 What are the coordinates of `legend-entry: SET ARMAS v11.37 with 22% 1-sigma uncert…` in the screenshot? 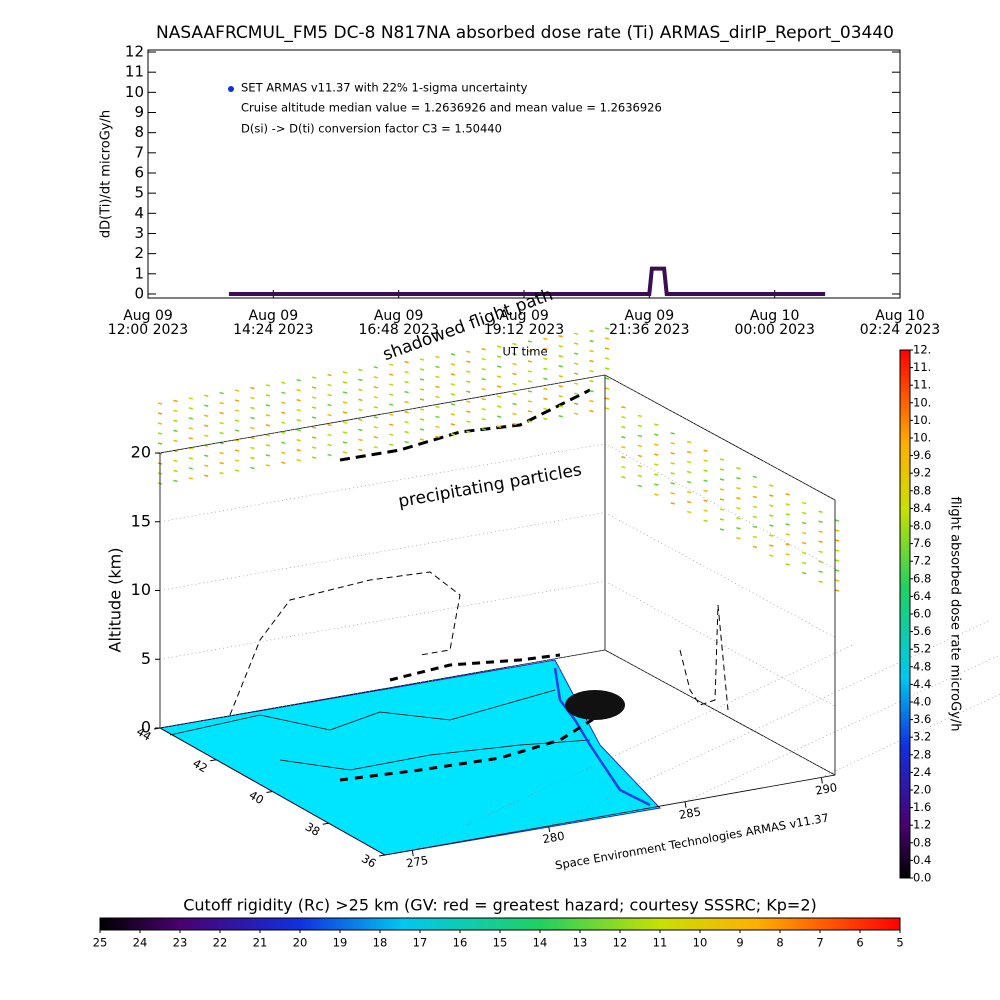 It's located at (384, 88).